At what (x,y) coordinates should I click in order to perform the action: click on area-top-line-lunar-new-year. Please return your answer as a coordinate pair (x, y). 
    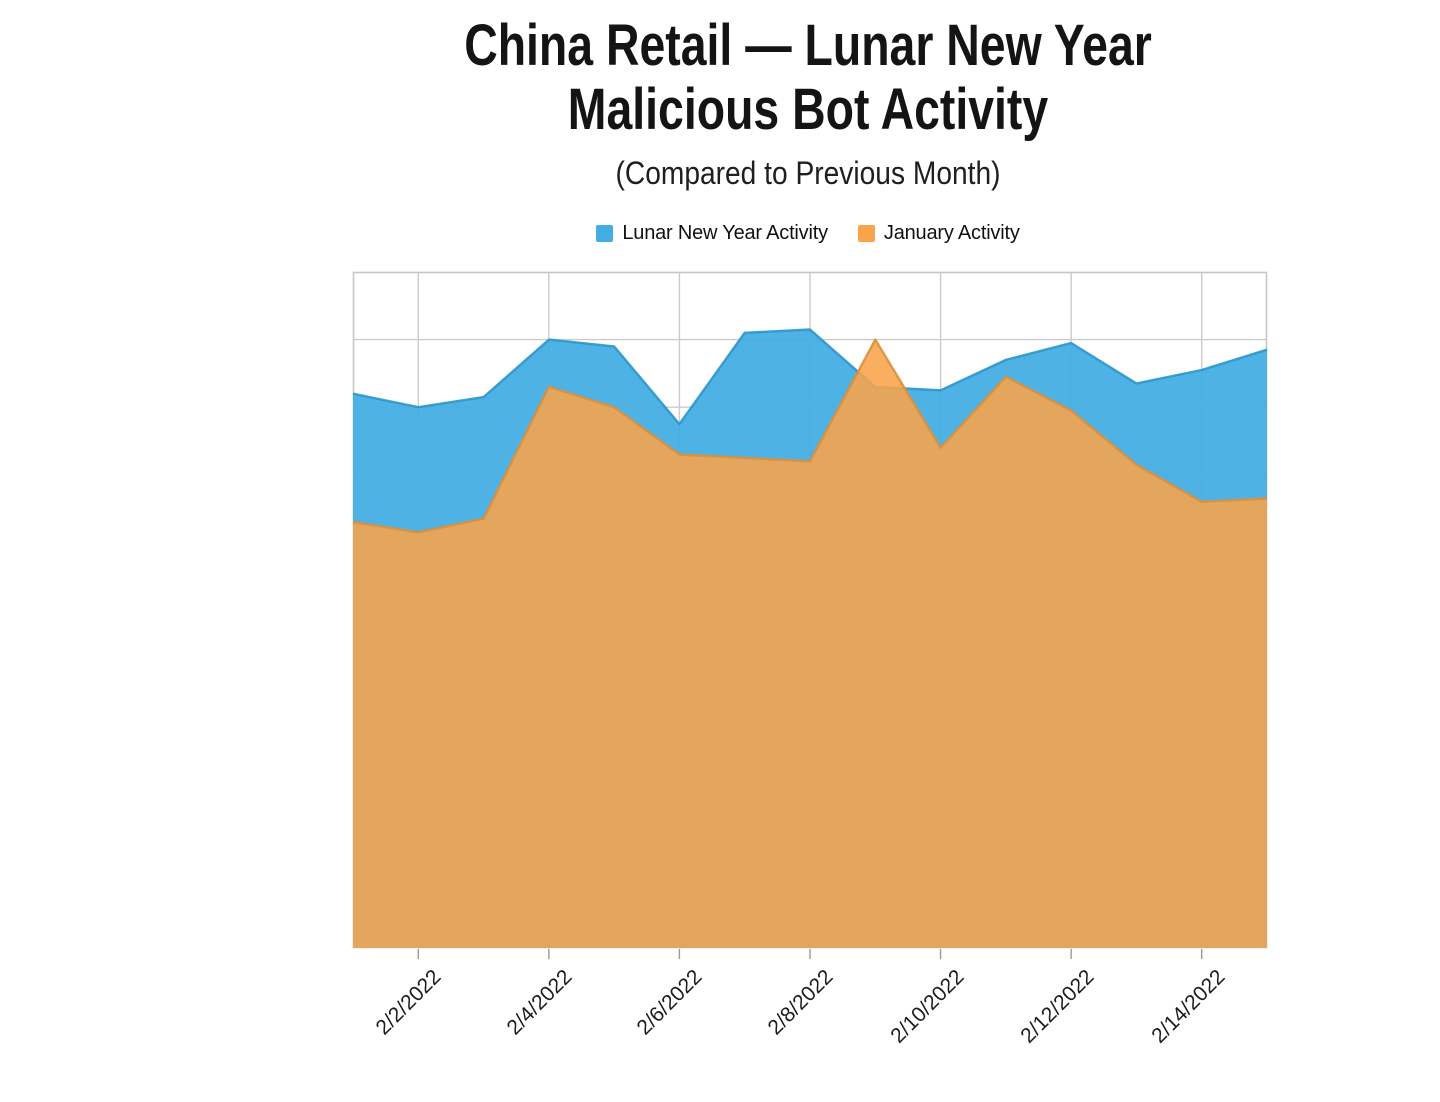
    Looking at the image, I should click on (810, 377).